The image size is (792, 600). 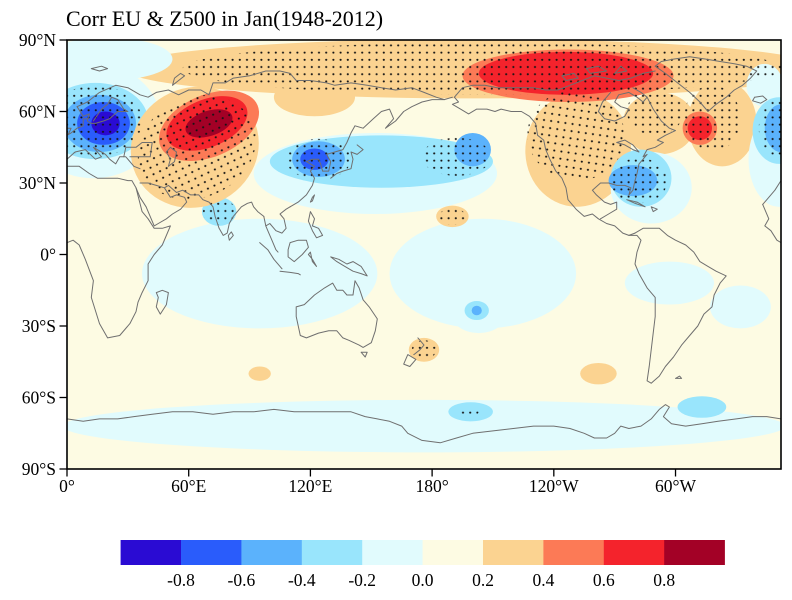 What do you see at coordinates (634, 552) in the screenshot?
I see `colorbar-segment-0.6to0.8` at bounding box center [634, 552].